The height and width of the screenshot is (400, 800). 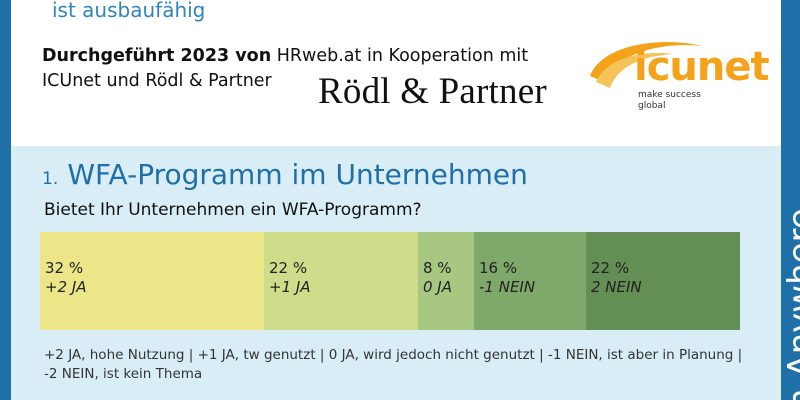 I want to click on credit-lead: Durchgeführt 2023 von, so click(x=157, y=56).